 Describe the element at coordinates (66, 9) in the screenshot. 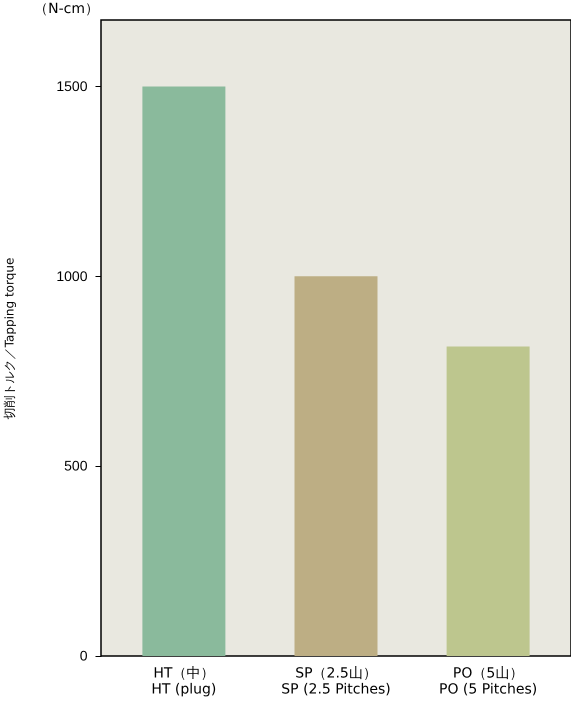

I see `text: （N-cm）` at that location.